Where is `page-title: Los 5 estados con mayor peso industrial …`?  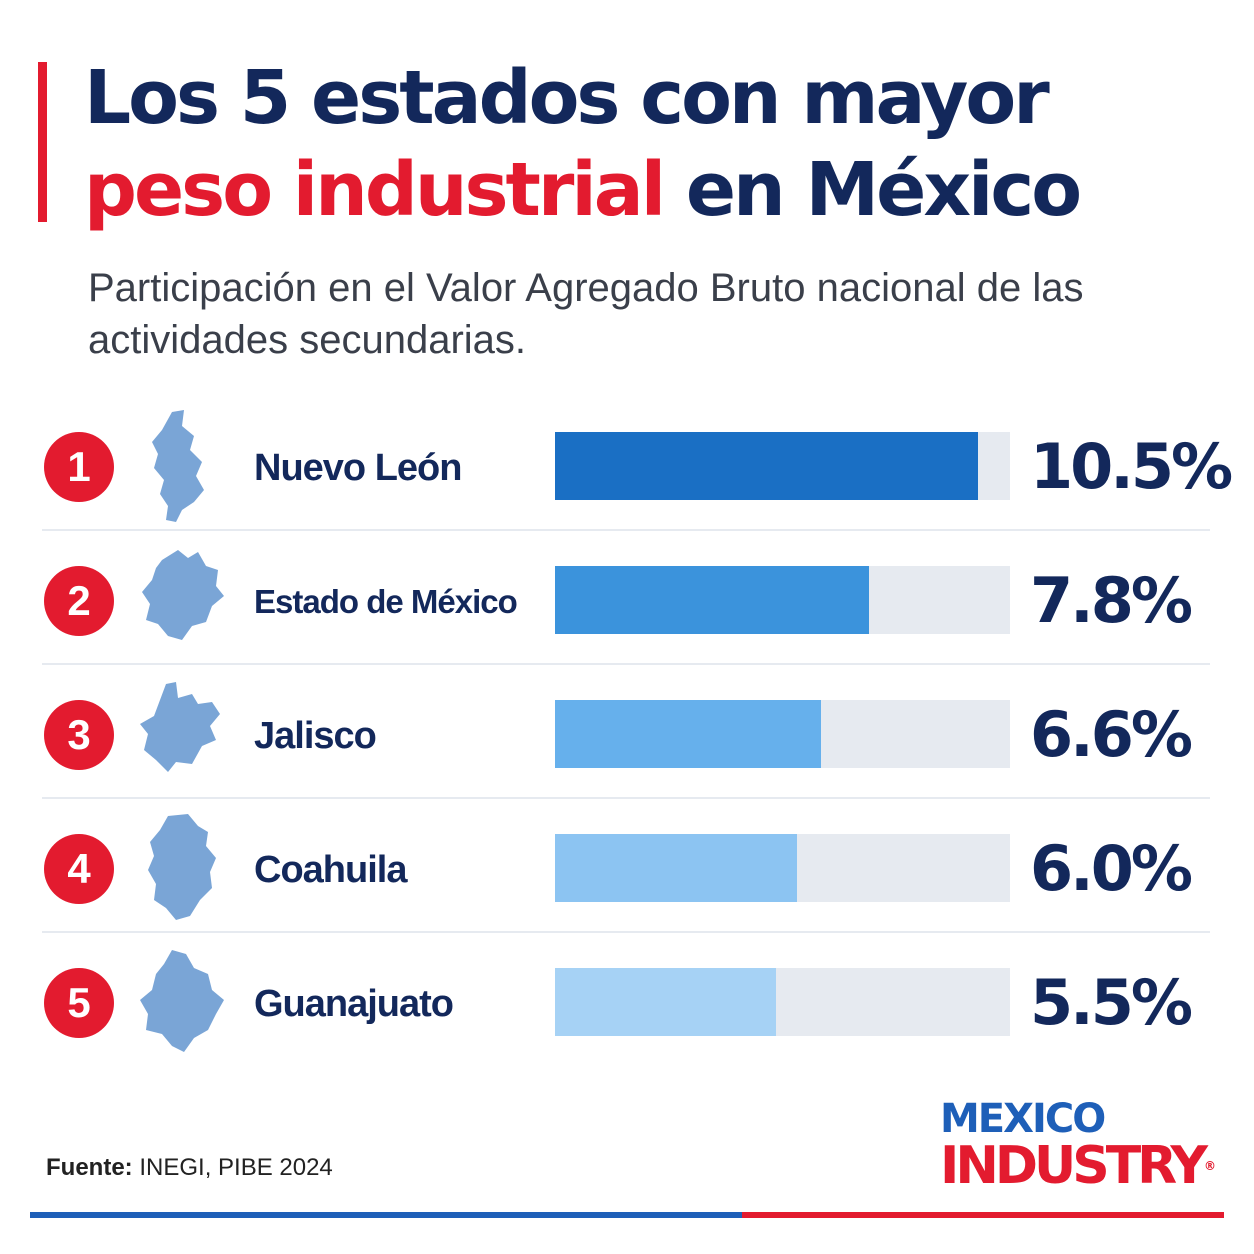
page-title: Los 5 estados con mayor peso industrial … is located at coordinates (659, 144).